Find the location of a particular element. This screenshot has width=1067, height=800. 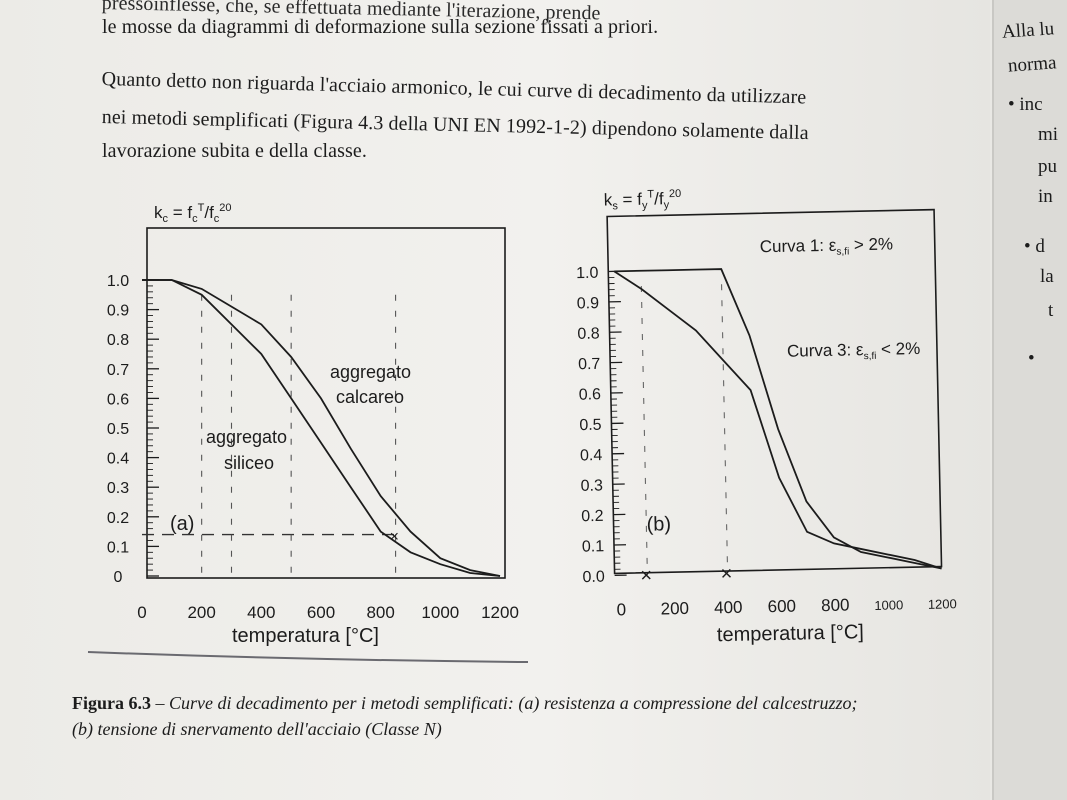

chart-b-guides: × × is located at coordinates (686, 435).